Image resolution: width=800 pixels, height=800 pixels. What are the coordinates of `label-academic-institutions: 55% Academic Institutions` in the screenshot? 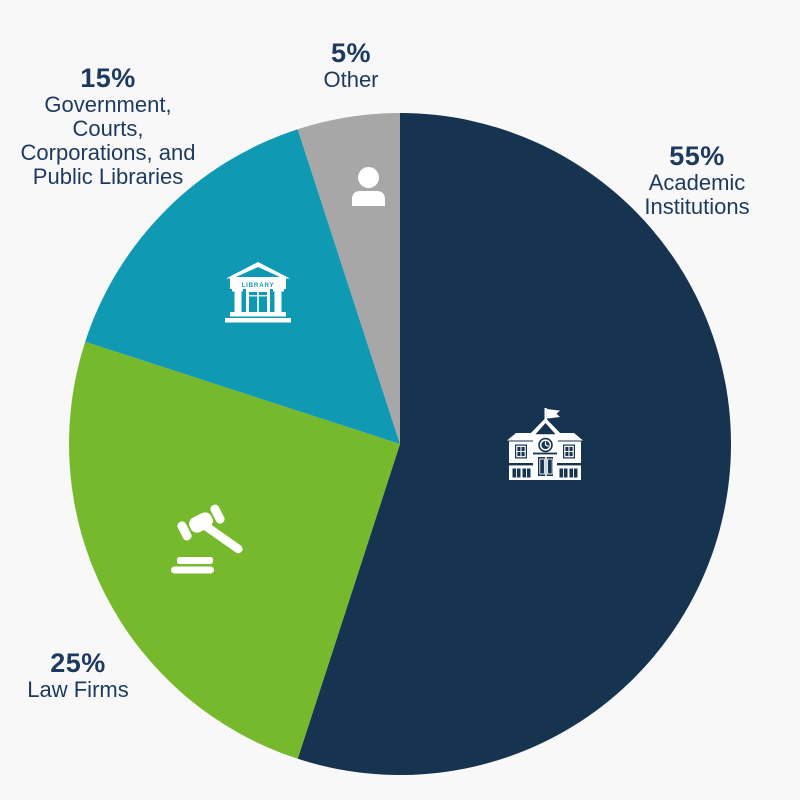 It's located at (693, 180).